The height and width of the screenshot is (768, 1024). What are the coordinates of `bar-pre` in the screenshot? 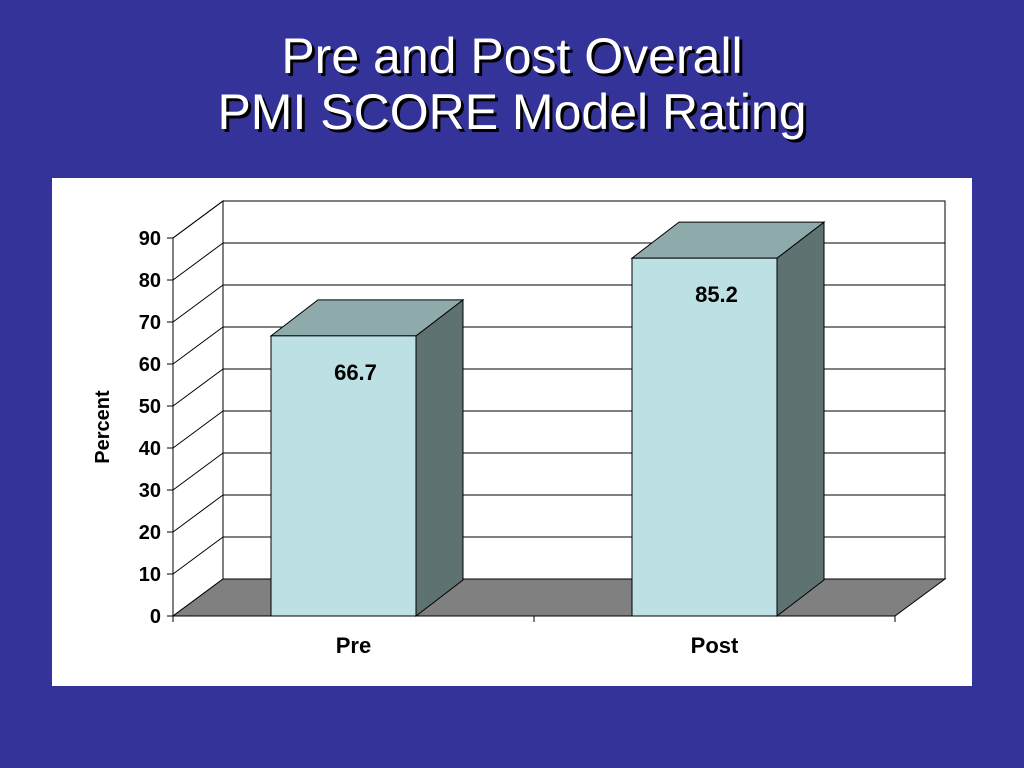 It's located at (343, 476).